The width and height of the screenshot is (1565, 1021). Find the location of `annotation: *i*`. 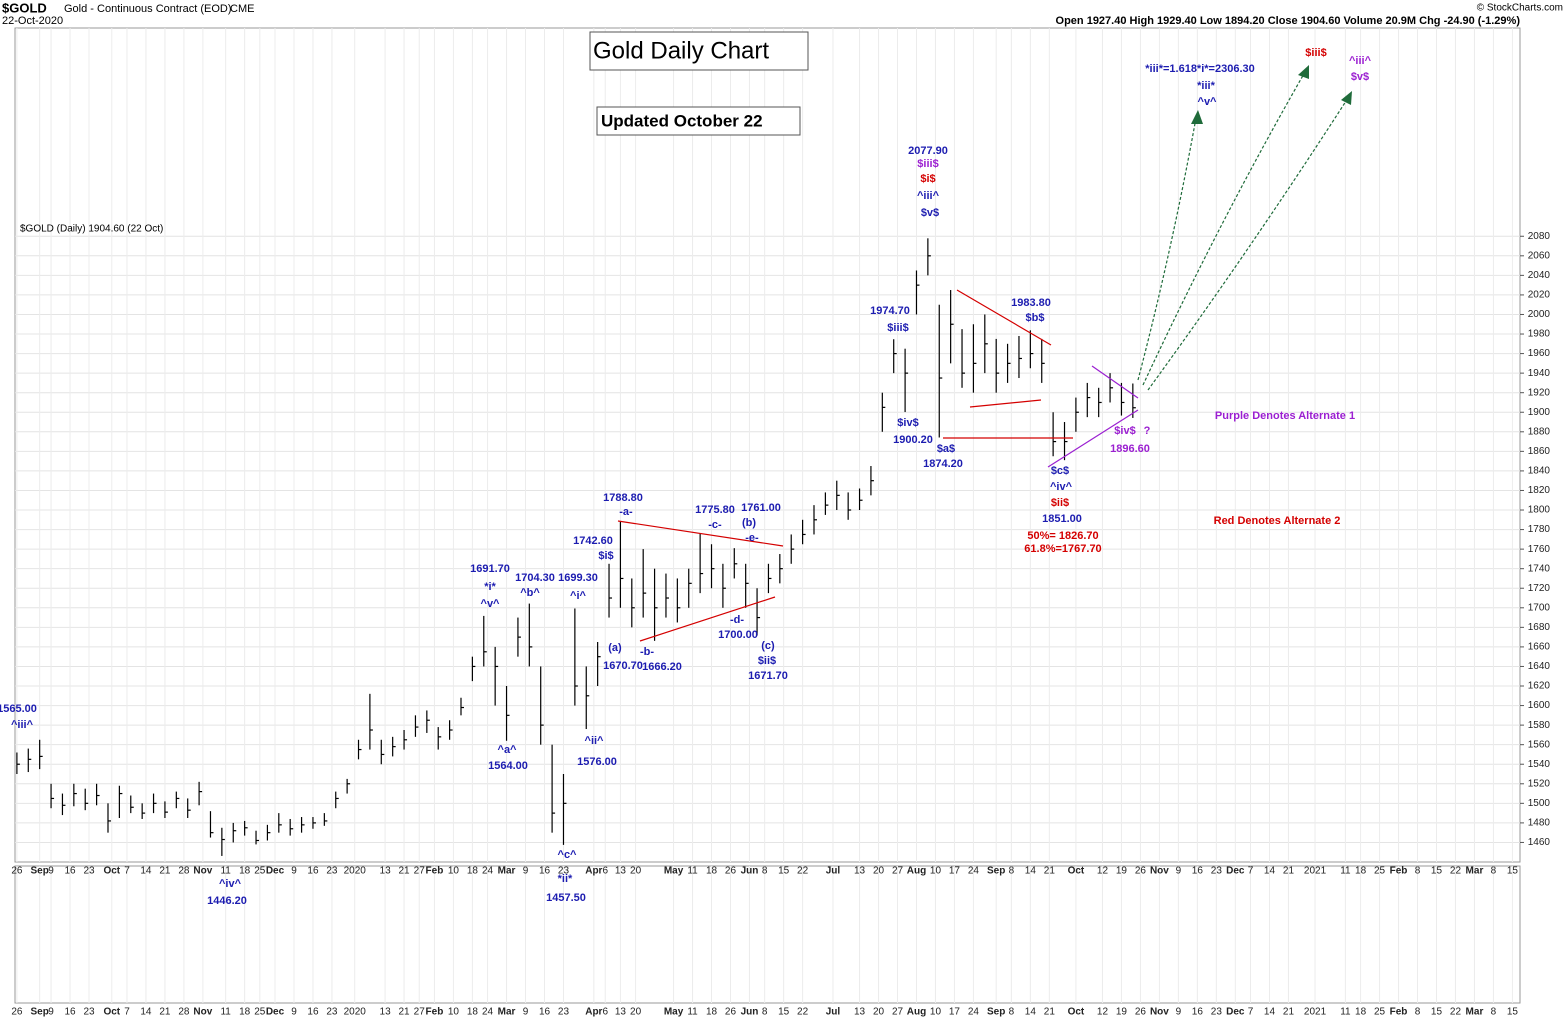

annotation: *i* is located at coordinates (490, 587).